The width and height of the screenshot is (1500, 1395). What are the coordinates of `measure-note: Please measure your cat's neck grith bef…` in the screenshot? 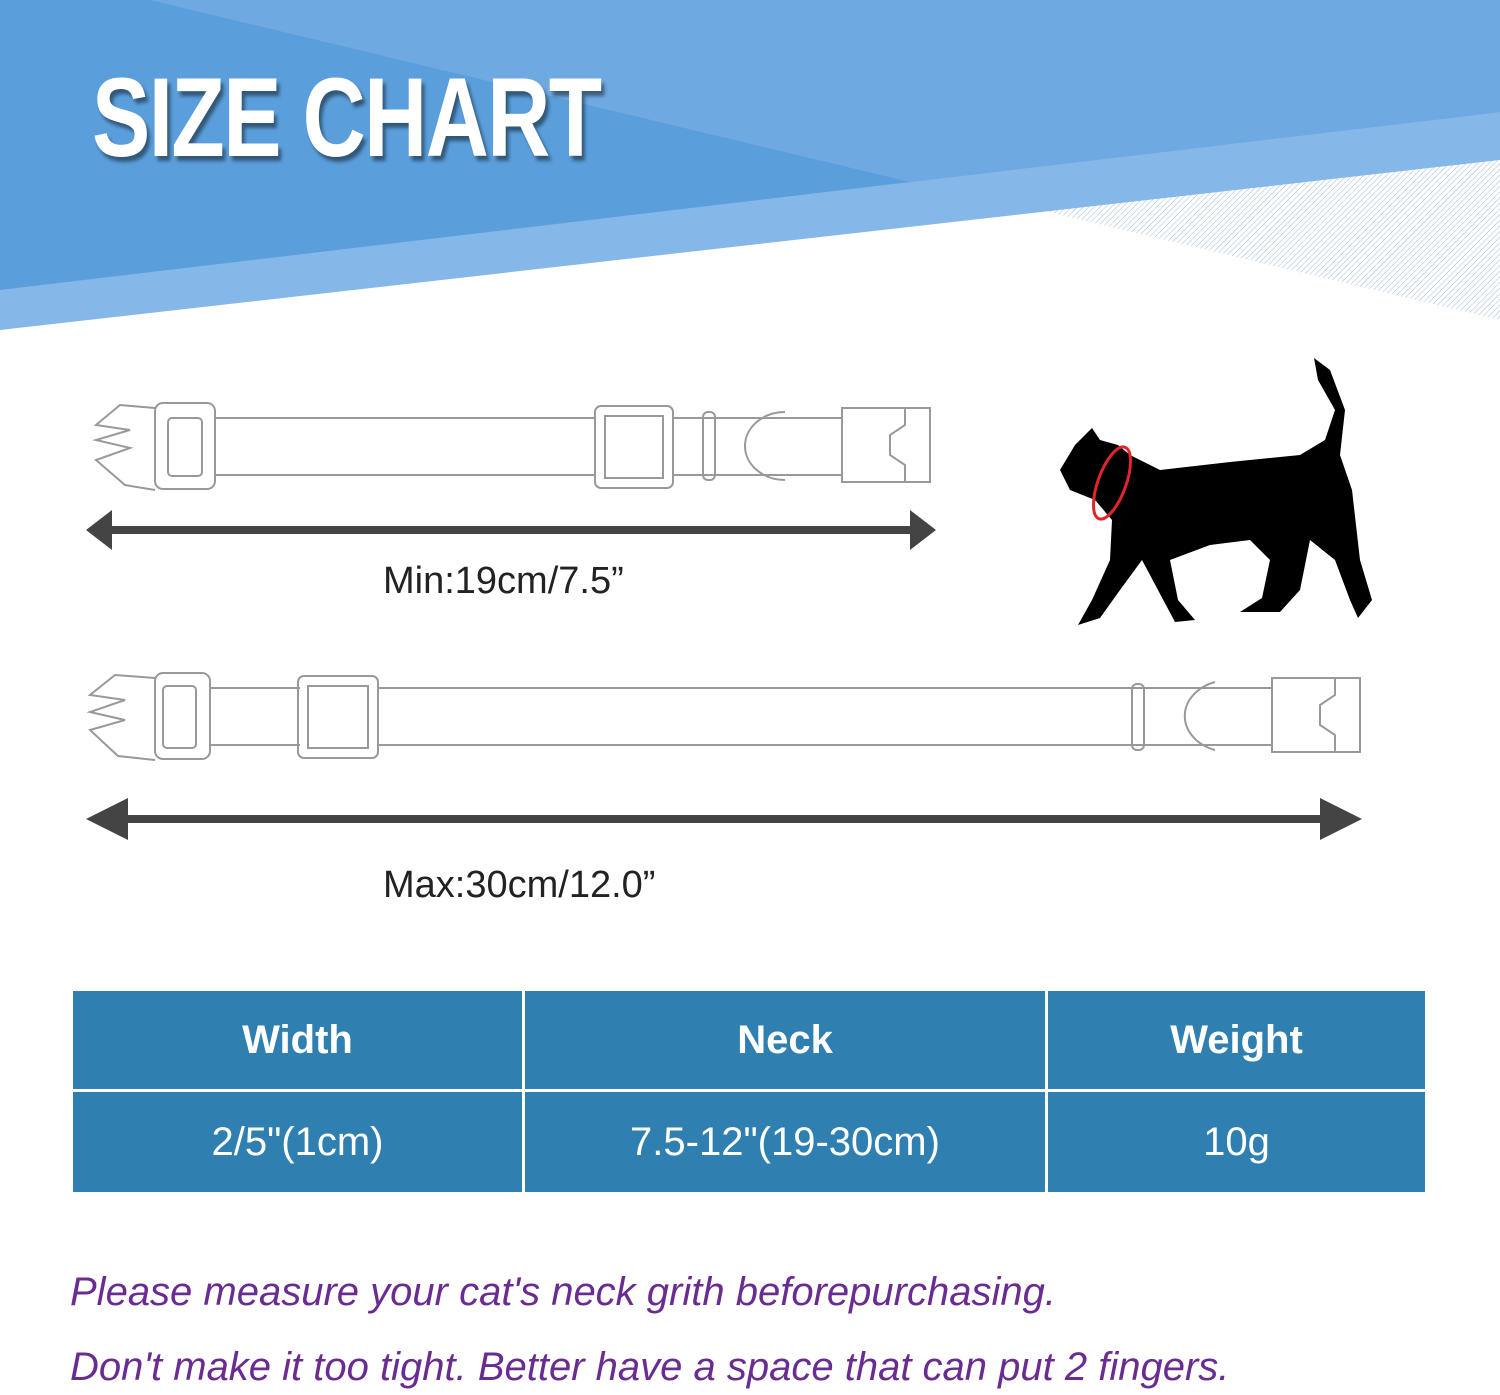 It's located at (563, 1292).